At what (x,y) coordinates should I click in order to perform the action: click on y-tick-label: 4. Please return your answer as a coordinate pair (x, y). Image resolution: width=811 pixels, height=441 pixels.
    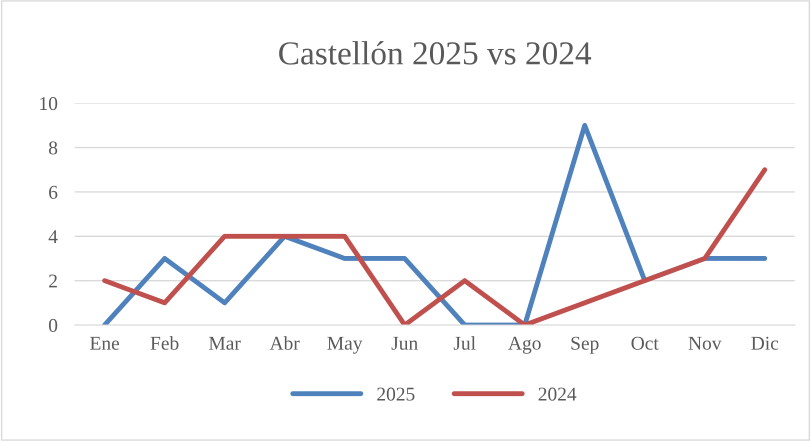
    Looking at the image, I should click on (53, 237).